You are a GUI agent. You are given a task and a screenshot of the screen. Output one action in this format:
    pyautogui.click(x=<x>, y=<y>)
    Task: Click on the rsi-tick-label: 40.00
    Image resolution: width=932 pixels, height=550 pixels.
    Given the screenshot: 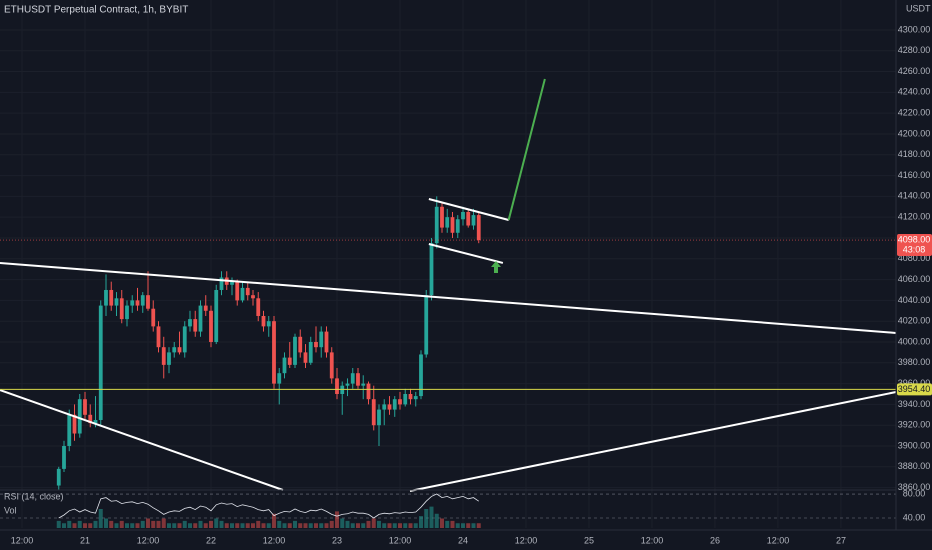 What is the action you would take?
    pyautogui.click(x=914, y=517)
    